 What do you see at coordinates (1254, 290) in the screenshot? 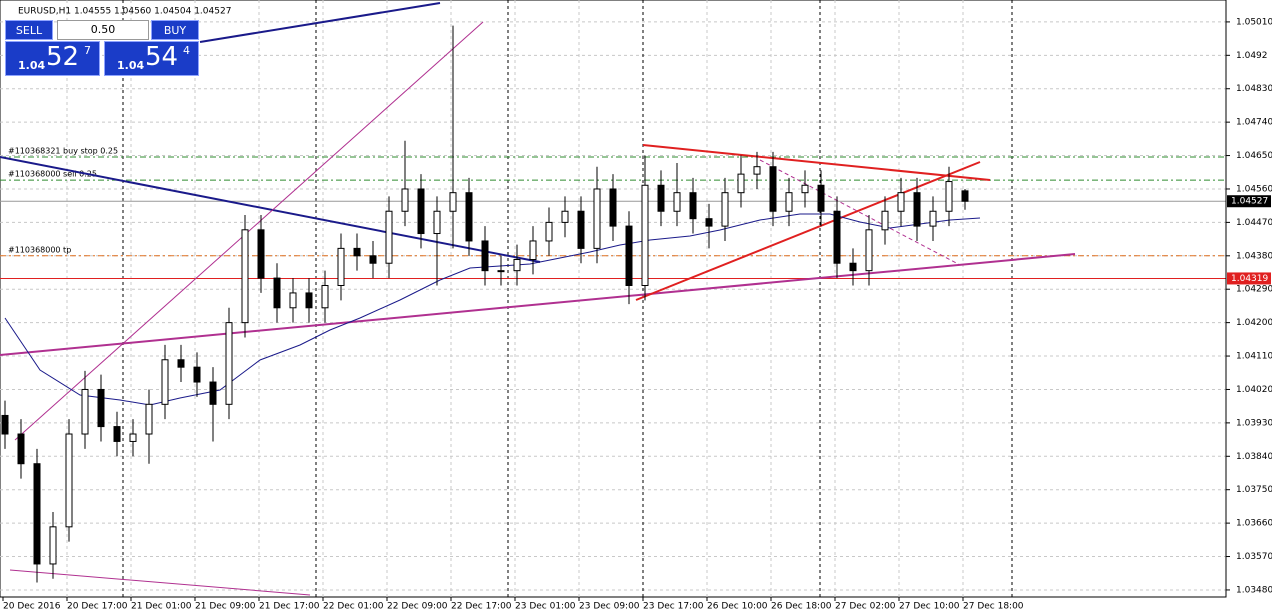
I see `y-tick-label: 1.04290` at bounding box center [1254, 290].